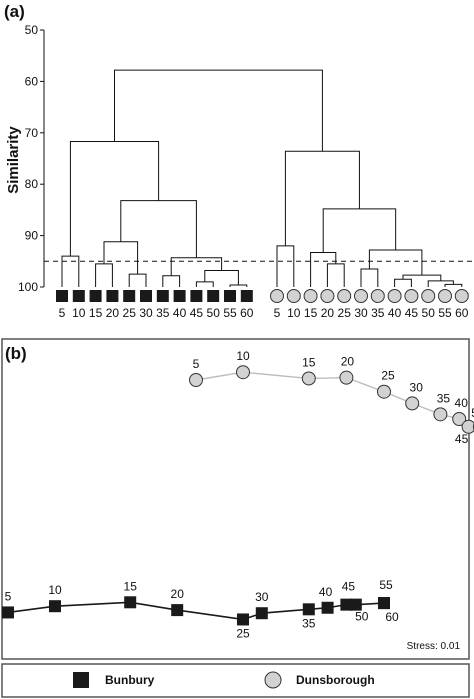 The image size is (474, 699). I want to click on dunsborough-point-label: 20, so click(348, 362).